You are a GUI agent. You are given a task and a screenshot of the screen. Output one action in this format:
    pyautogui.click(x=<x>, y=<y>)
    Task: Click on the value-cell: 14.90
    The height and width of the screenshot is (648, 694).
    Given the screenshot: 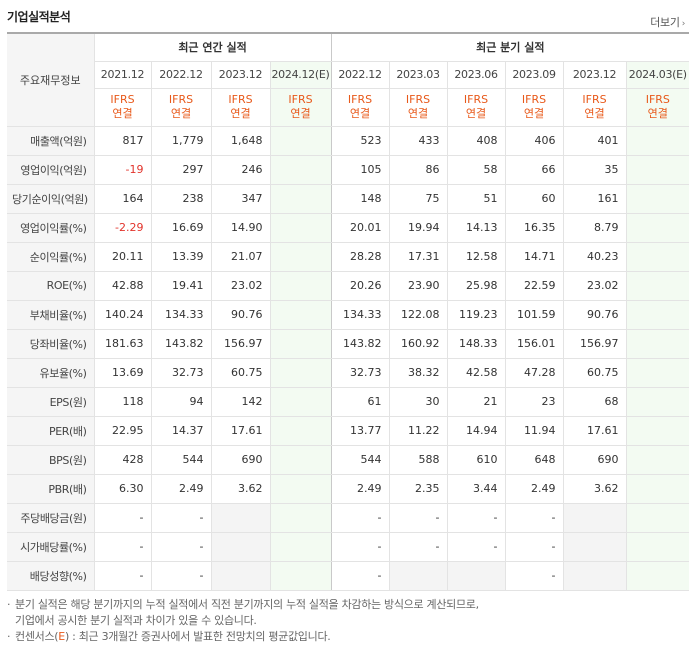 What is the action you would take?
    pyautogui.click(x=240, y=227)
    